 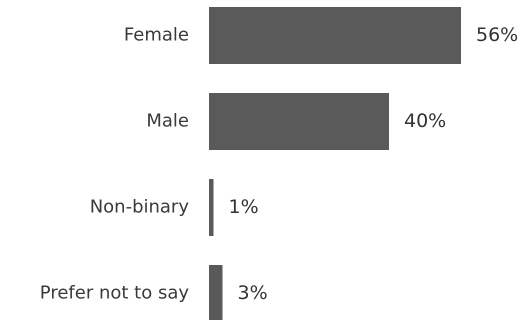 What do you see at coordinates (425, 121) in the screenshot?
I see `value-label: 40%` at bounding box center [425, 121].